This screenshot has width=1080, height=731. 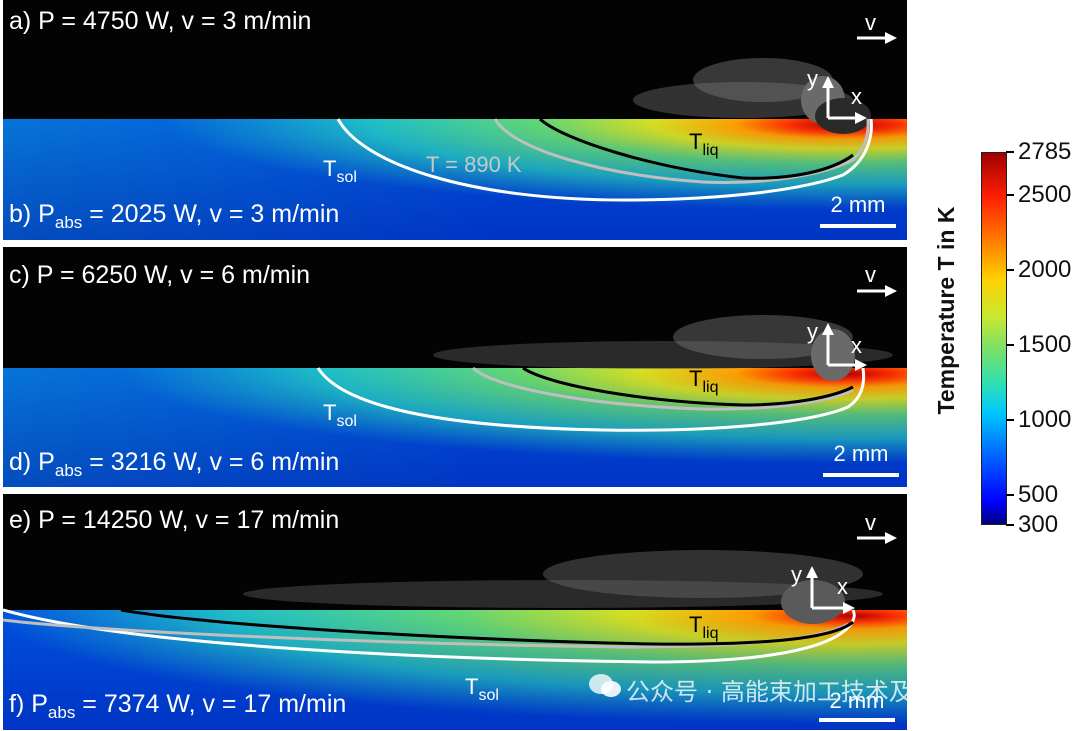 What do you see at coordinates (1038, 524) in the screenshot?
I see `colorbar-tick-label: 300` at bounding box center [1038, 524].